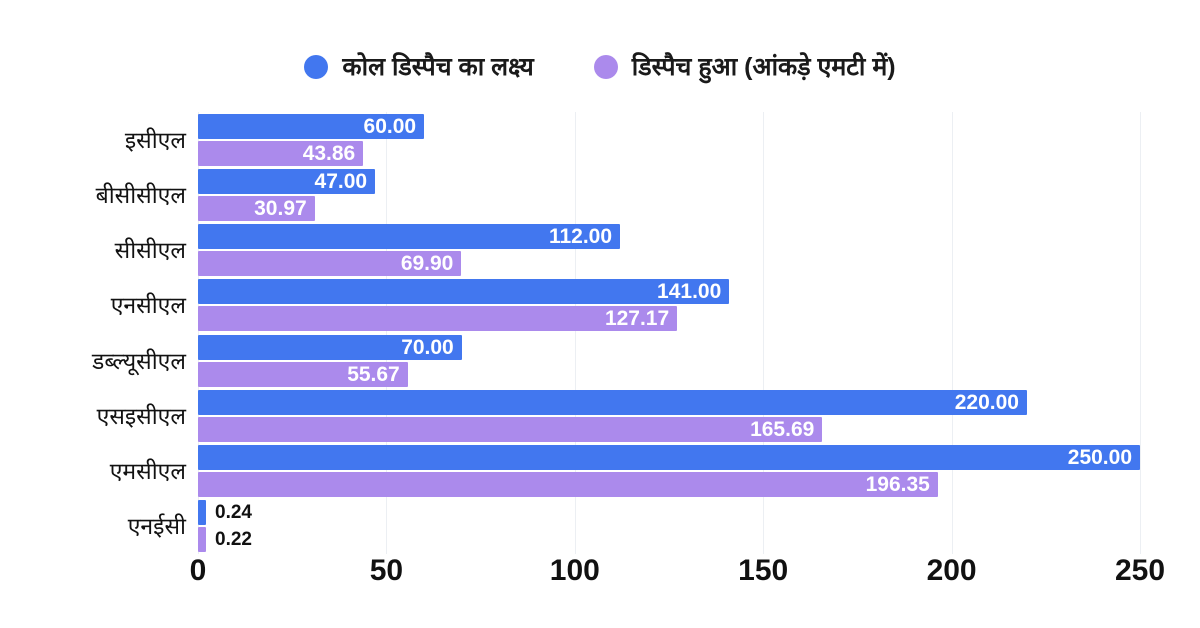  What do you see at coordinates (233, 540) in the screenshot?
I see `bar-value-label: 0.22` at bounding box center [233, 540].